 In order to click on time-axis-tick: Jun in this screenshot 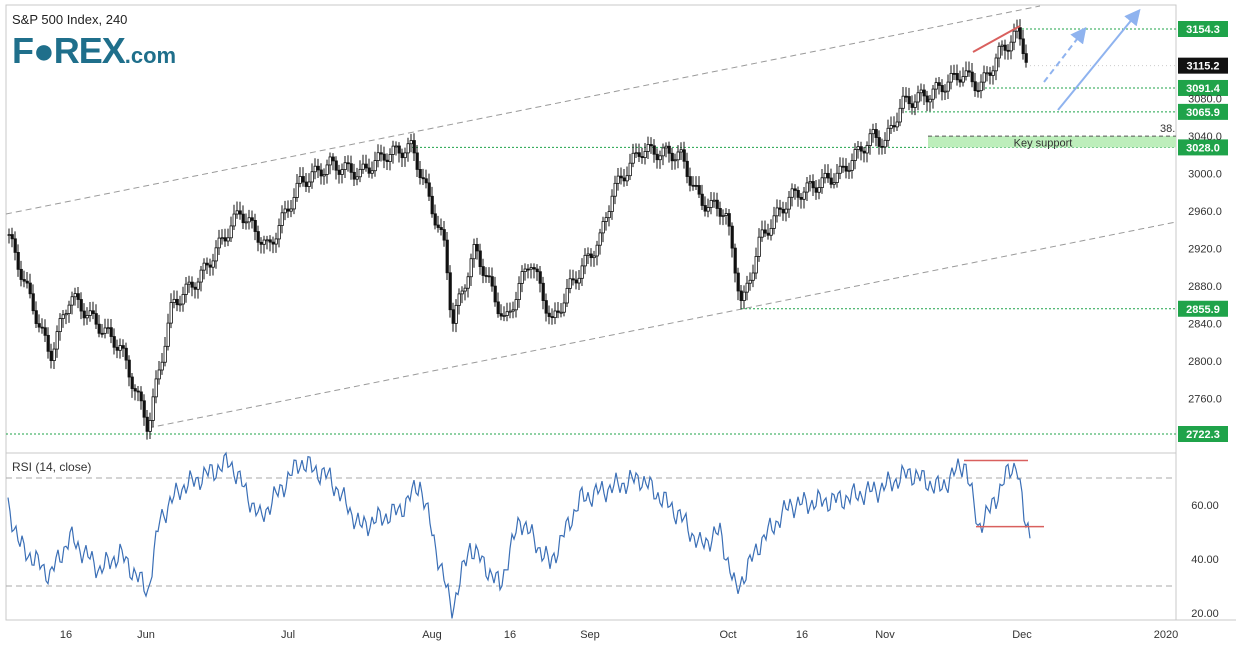, I will do `click(146, 635)`.